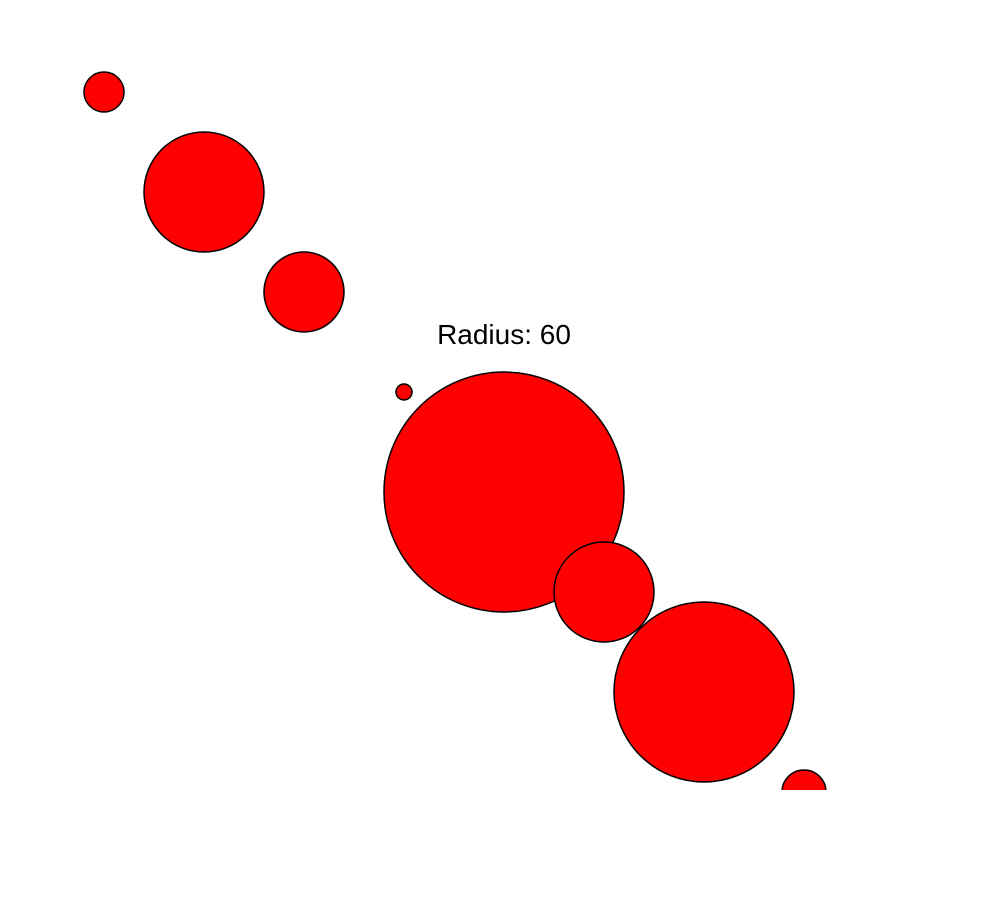 The width and height of the screenshot is (1008, 920). What do you see at coordinates (504, 334) in the screenshot?
I see `hover-radius-label: Radius: 60` at bounding box center [504, 334].